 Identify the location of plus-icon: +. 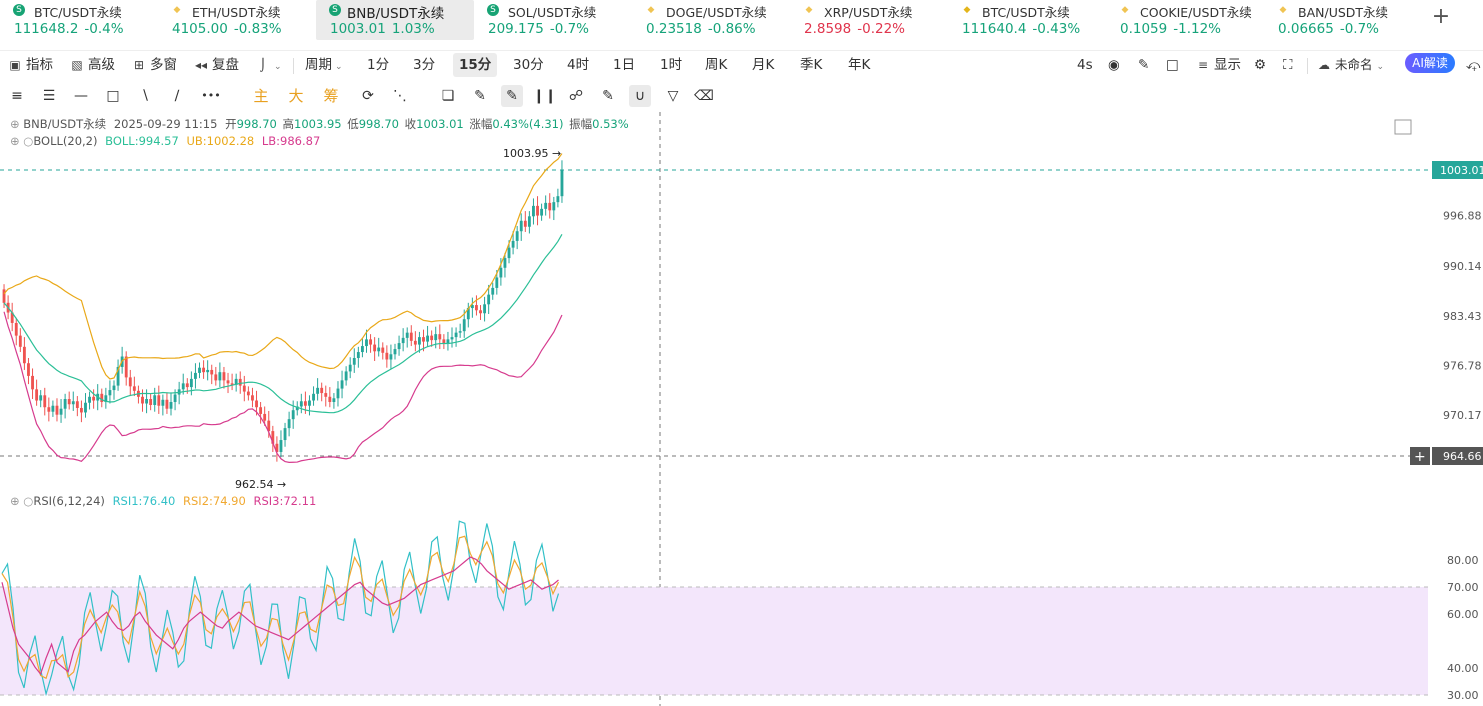
(1420, 457).